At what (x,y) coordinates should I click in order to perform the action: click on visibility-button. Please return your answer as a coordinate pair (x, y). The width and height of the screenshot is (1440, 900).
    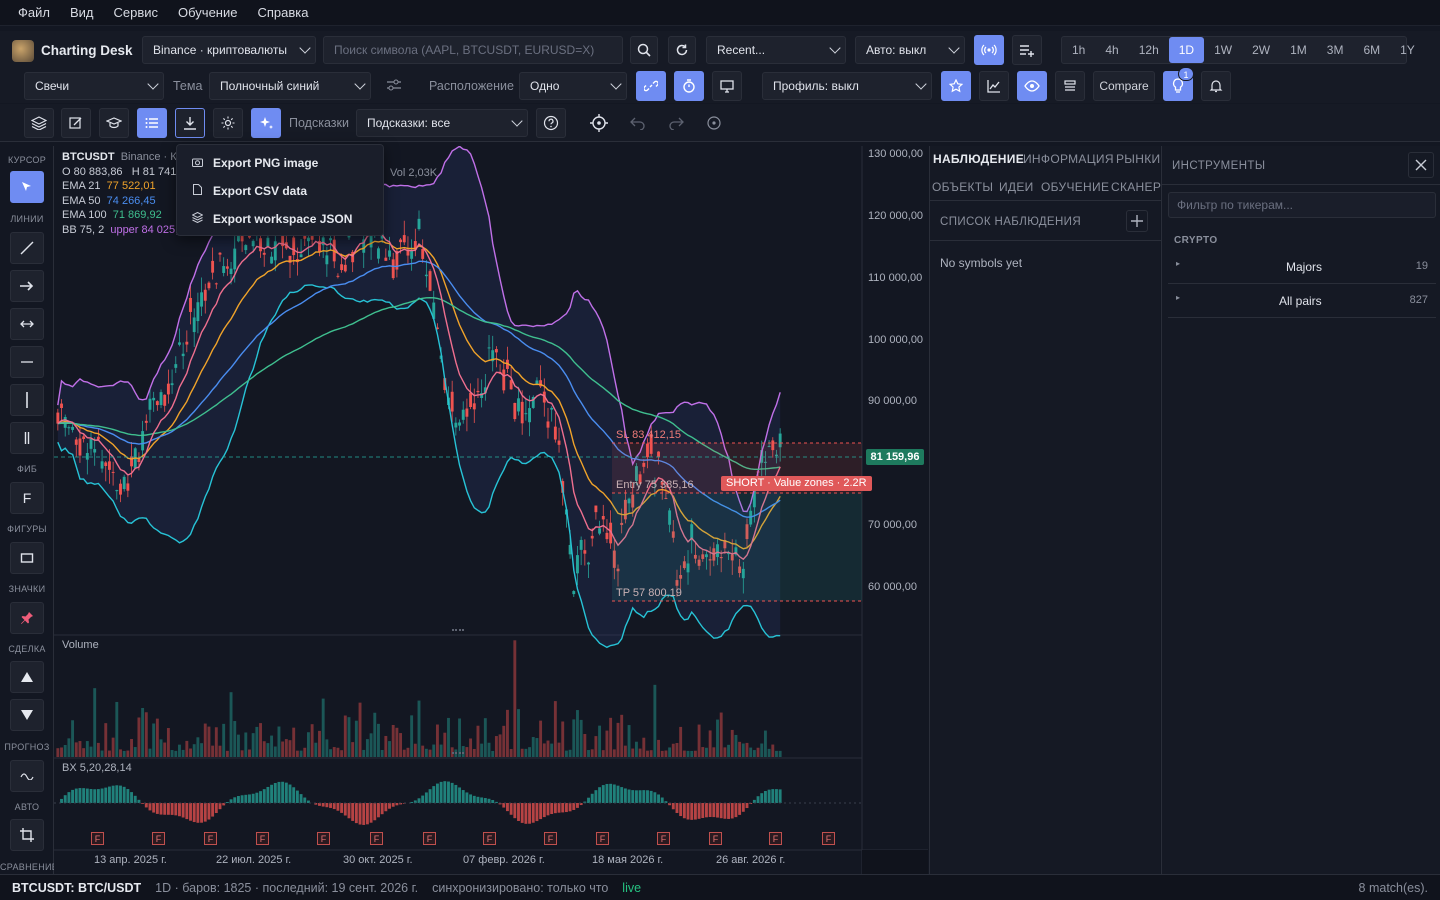
    Looking at the image, I should click on (1032, 86).